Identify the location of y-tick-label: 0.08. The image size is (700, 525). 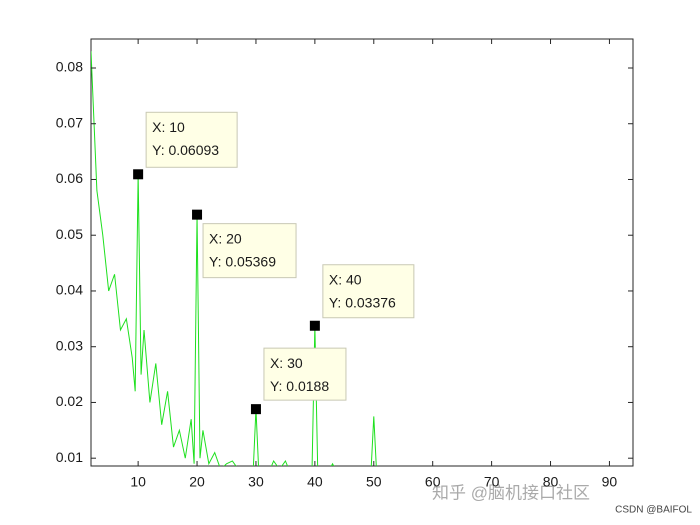
(69, 67).